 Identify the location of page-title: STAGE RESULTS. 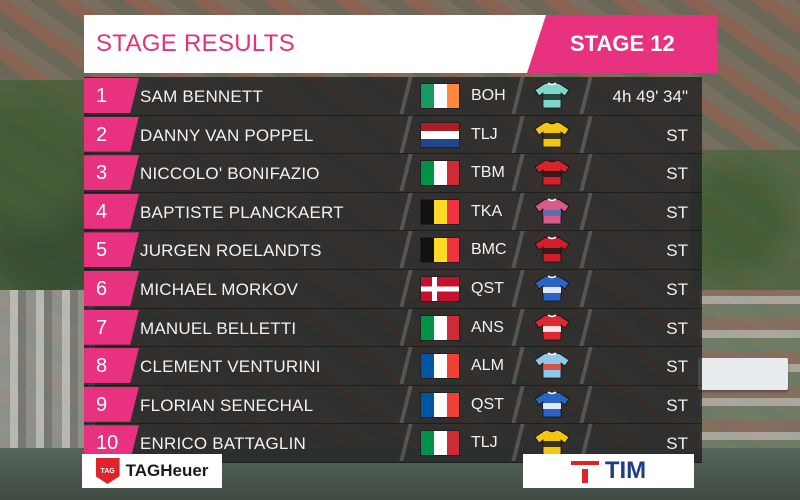
(196, 43).